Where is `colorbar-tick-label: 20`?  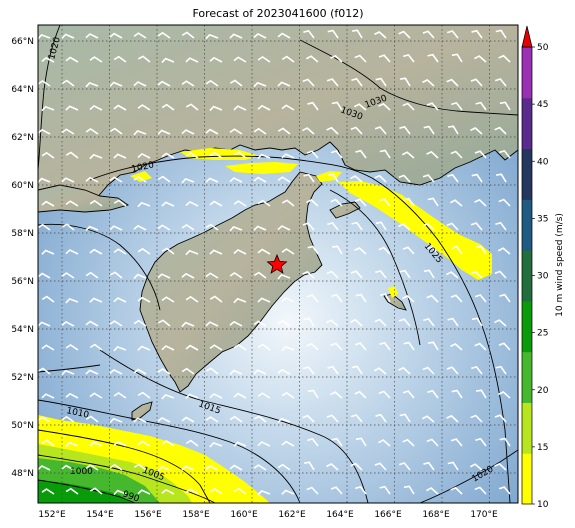 colorbar-tick-label: 20 is located at coordinates (543, 391).